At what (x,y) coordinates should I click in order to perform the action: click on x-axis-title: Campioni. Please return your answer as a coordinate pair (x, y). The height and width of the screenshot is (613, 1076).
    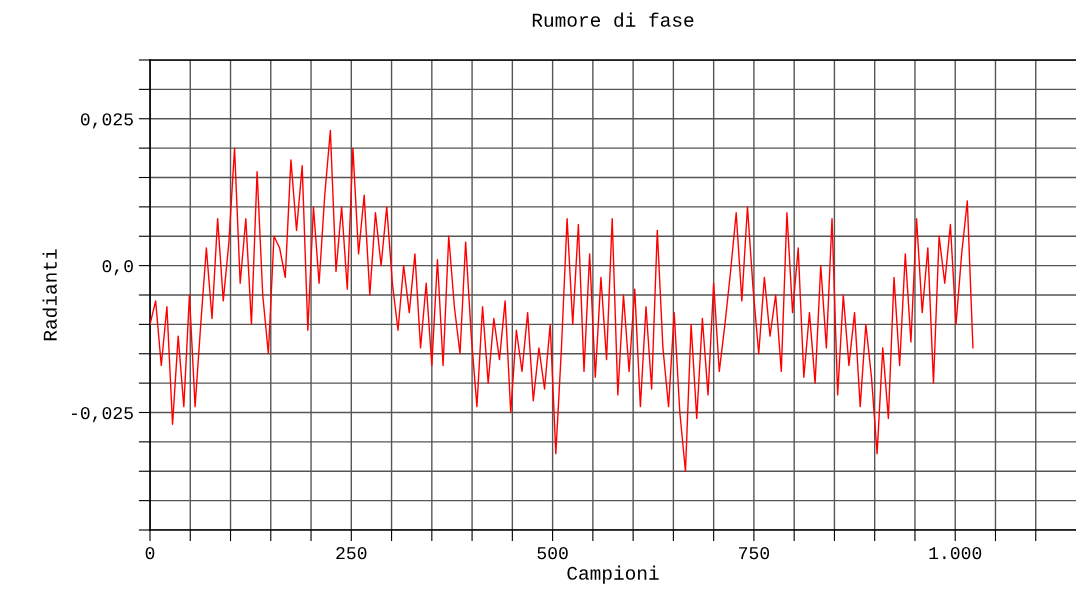
    Looking at the image, I should click on (613, 574).